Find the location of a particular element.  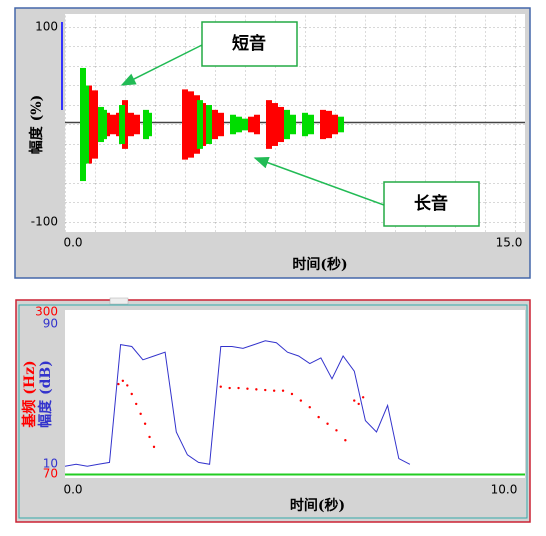

y2-tick-label: 10 is located at coordinates (50, 464).